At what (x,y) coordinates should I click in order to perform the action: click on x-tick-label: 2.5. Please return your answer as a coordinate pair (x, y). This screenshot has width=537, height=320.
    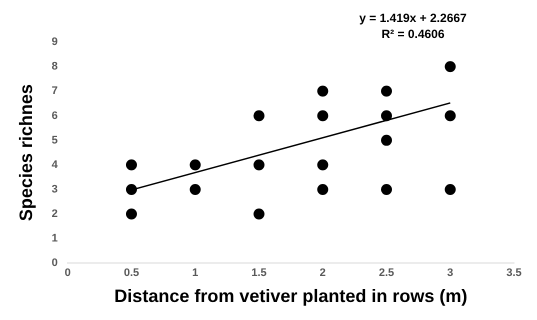
    Looking at the image, I should click on (386, 272).